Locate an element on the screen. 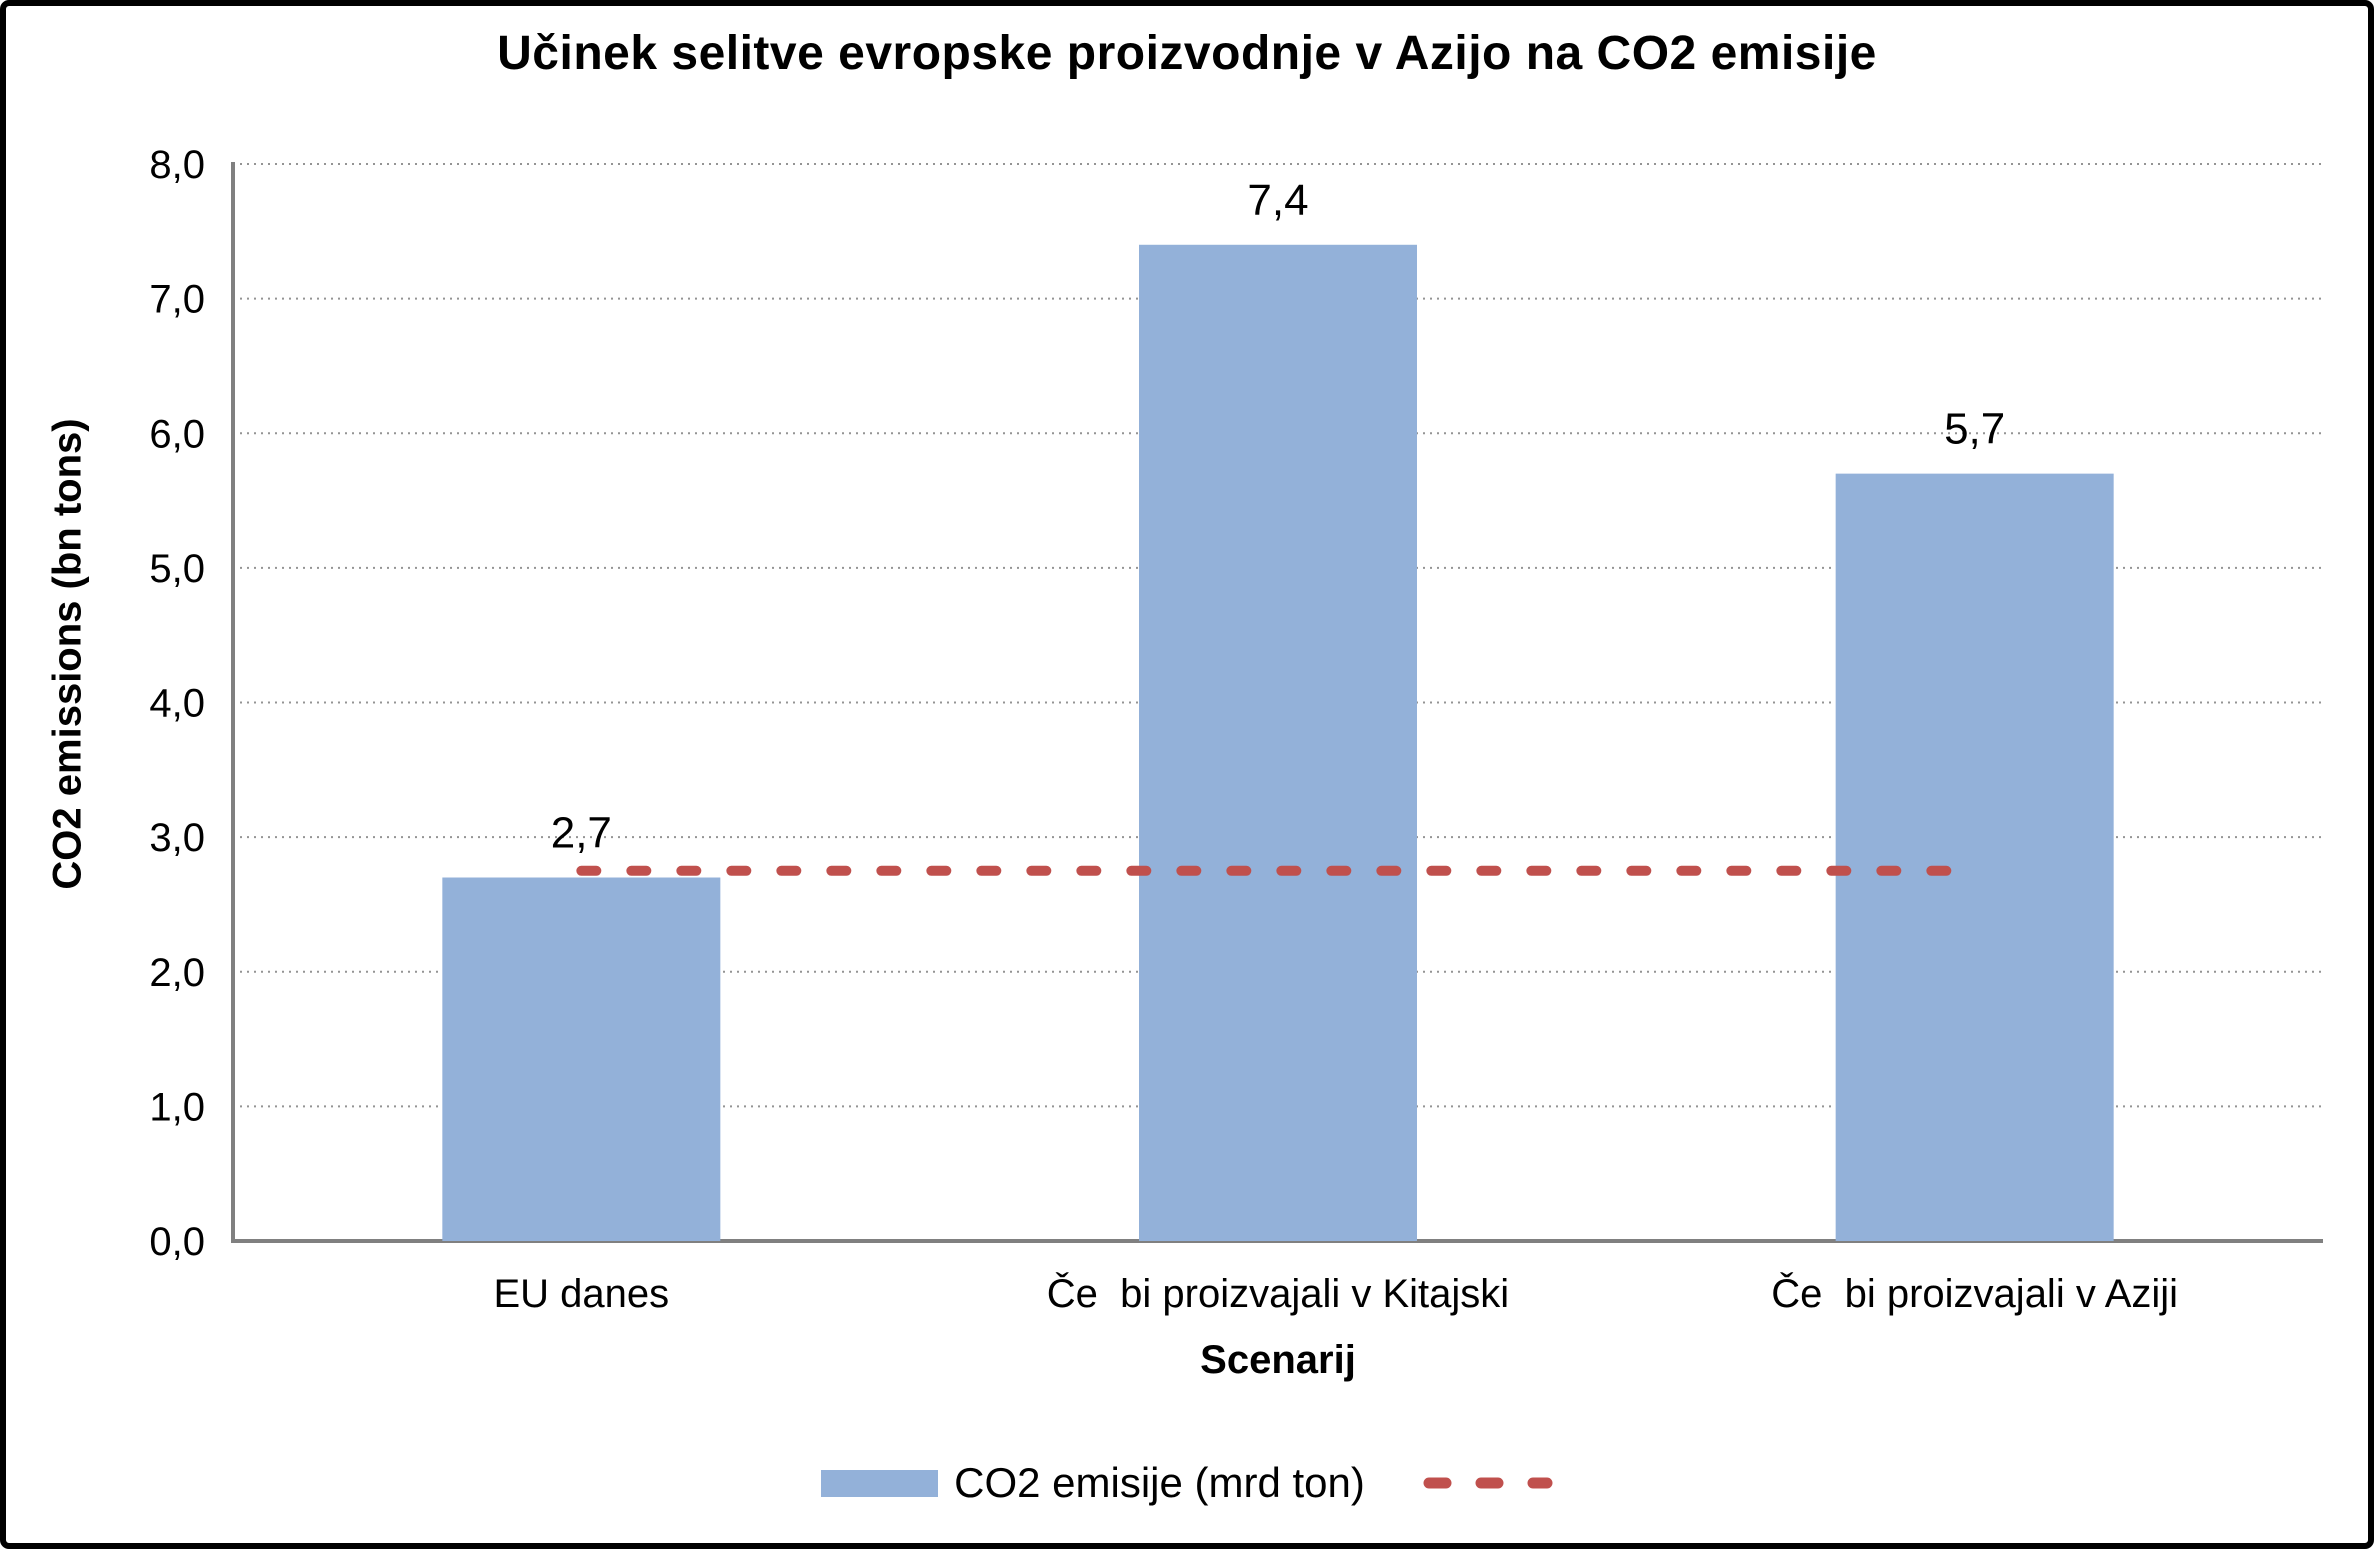 The height and width of the screenshot is (1549, 2374). x-category-label: Če bi proizvajali v Kitajski is located at coordinates (1278, 1293).